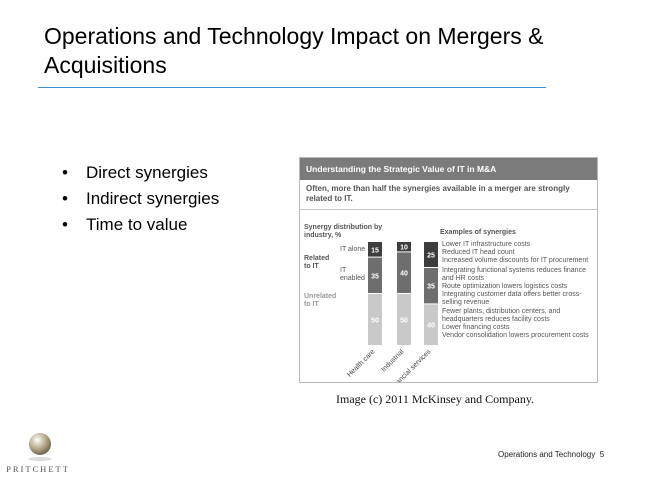 The width and height of the screenshot is (650, 487). I want to click on pritchett-logo: PRITCHETT, so click(38, 453).